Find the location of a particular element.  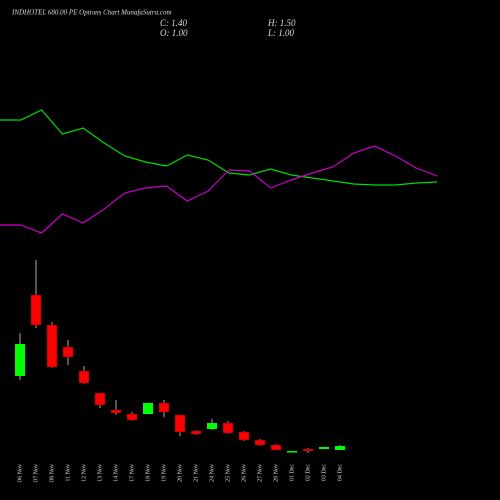

x-tick-label: 06 Nov is located at coordinates (20, 473).